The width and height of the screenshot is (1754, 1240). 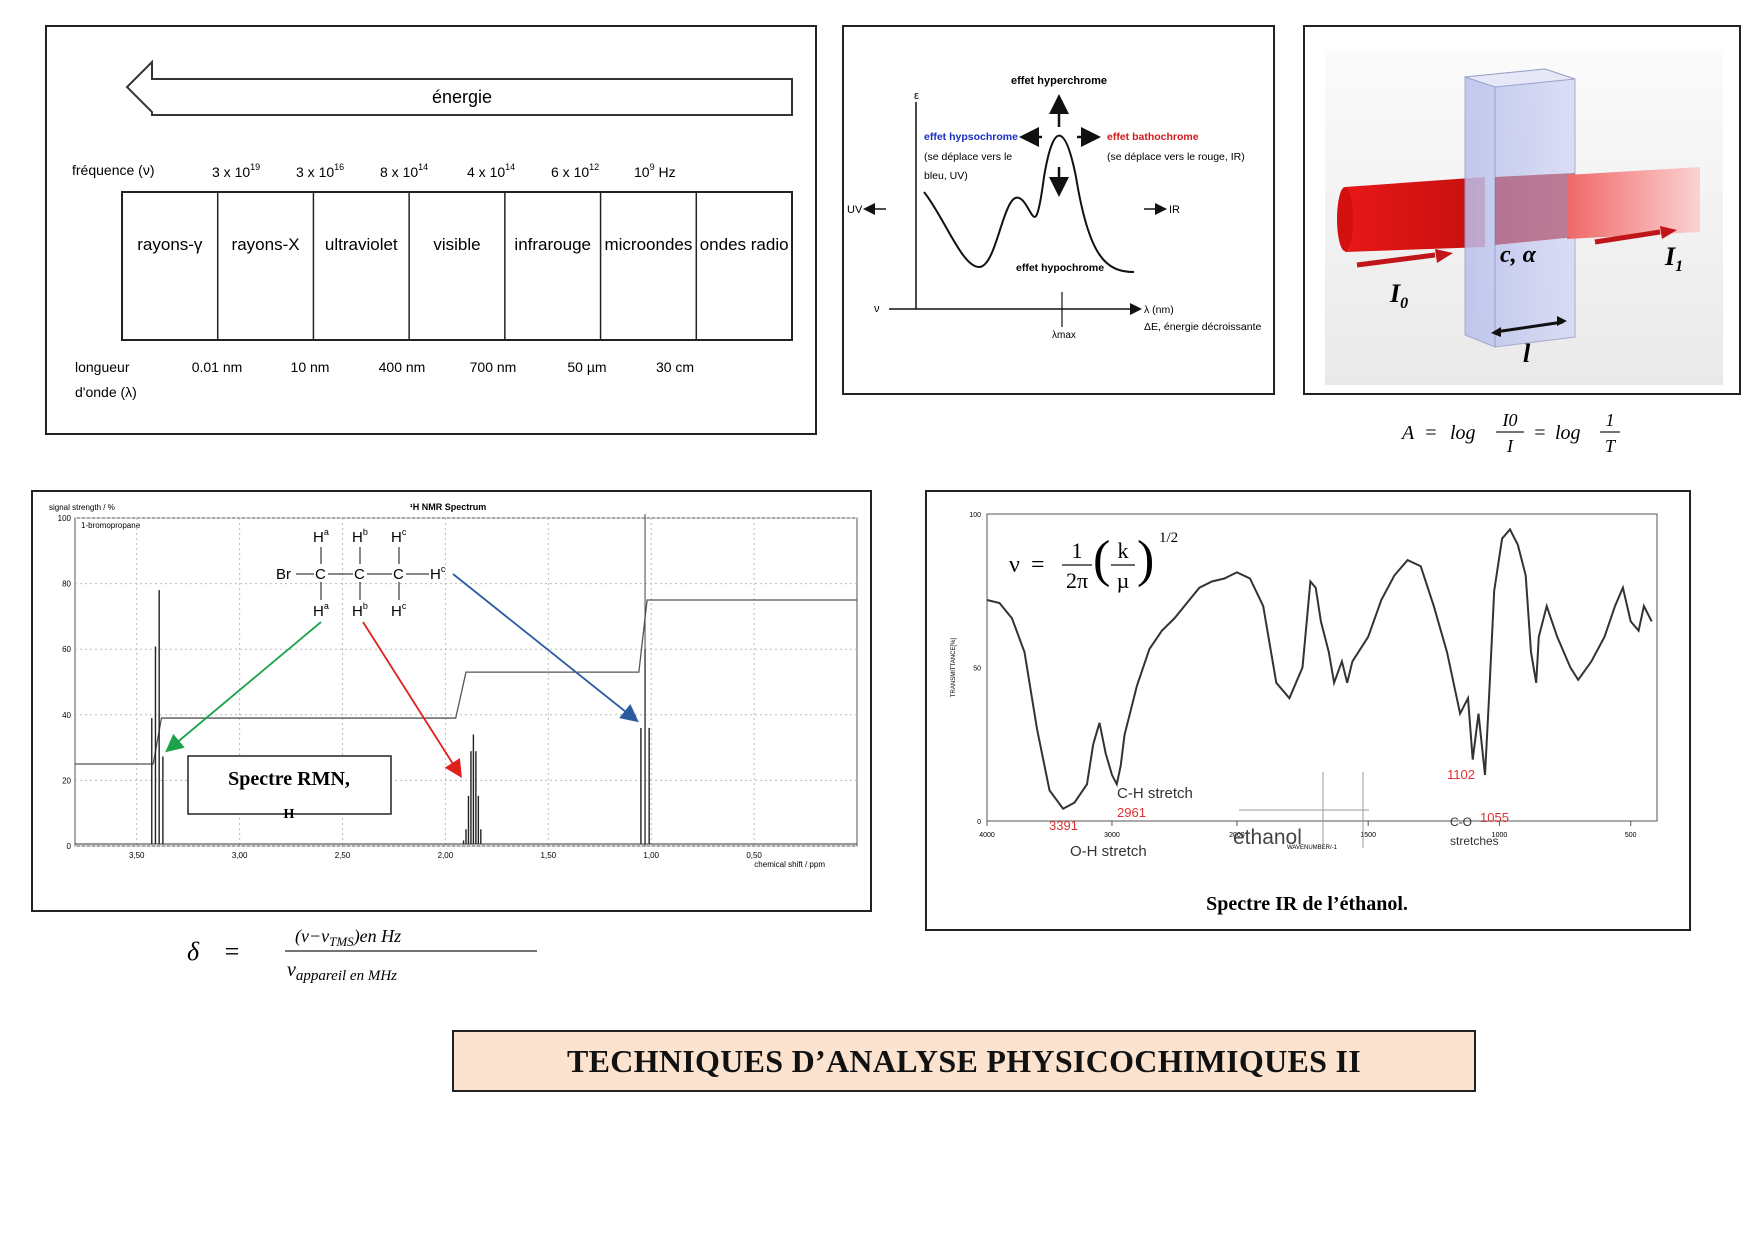 What do you see at coordinates (1153, 137) in the screenshot?
I see `bathochrome-label: effet bathochrome` at bounding box center [1153, 137].